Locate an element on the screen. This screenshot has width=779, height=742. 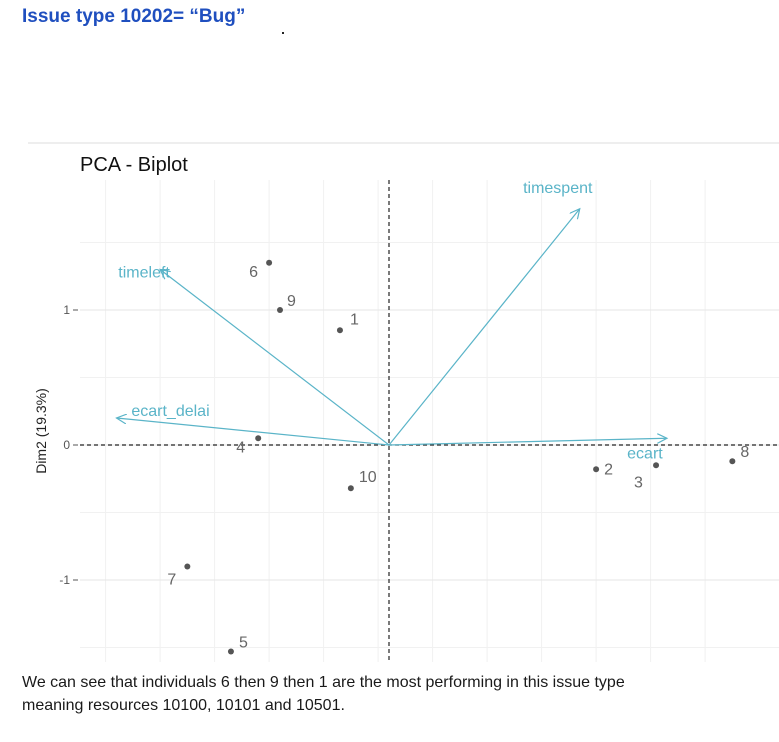
point-label: 4 is located at coordinates (240, 447).